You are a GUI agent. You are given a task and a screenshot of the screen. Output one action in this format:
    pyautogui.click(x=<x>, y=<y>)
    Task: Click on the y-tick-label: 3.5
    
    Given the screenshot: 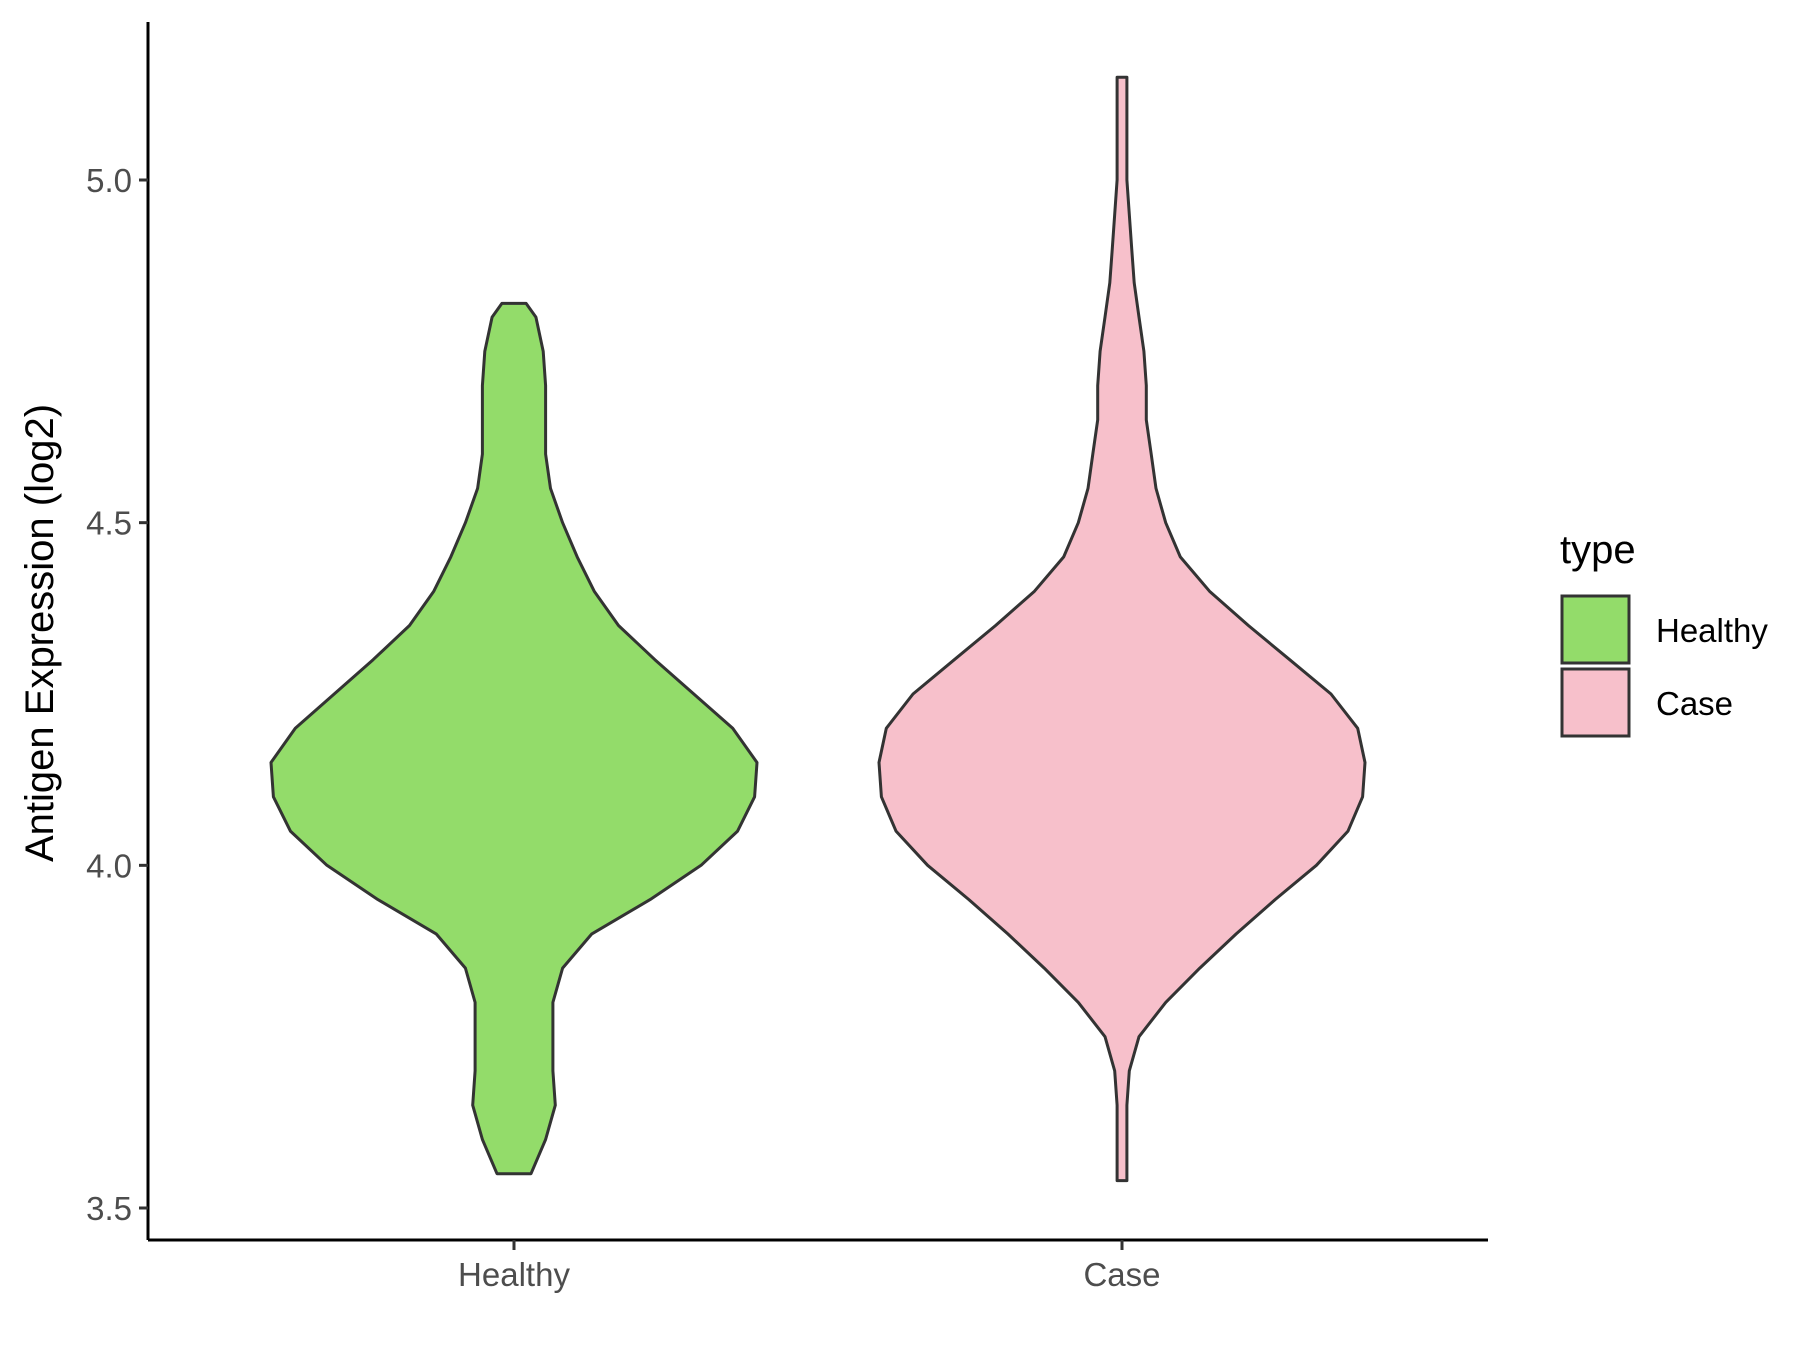 What is the action you would take?
    pyautogui.click(x=109, y=1208)
    